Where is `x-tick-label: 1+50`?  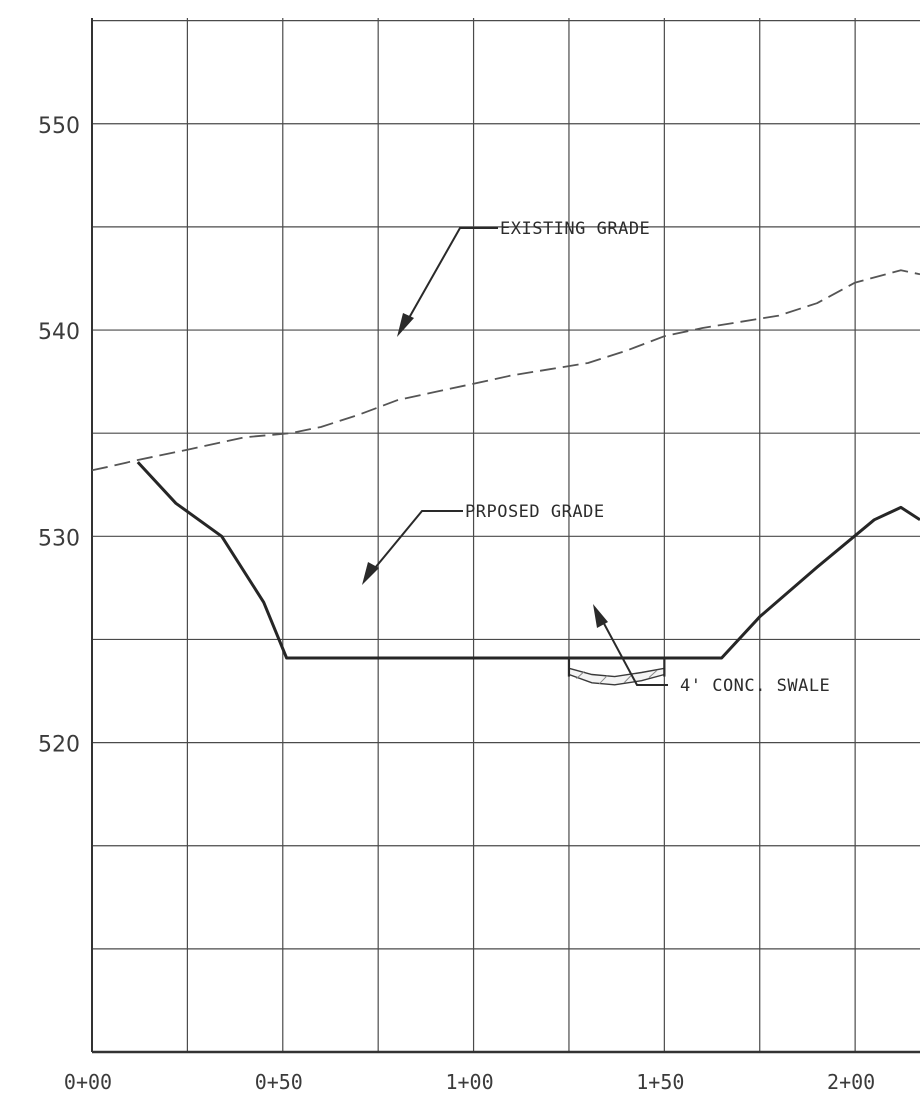 x-tick-label: 1+50 is located at coordinates (660, 1082).